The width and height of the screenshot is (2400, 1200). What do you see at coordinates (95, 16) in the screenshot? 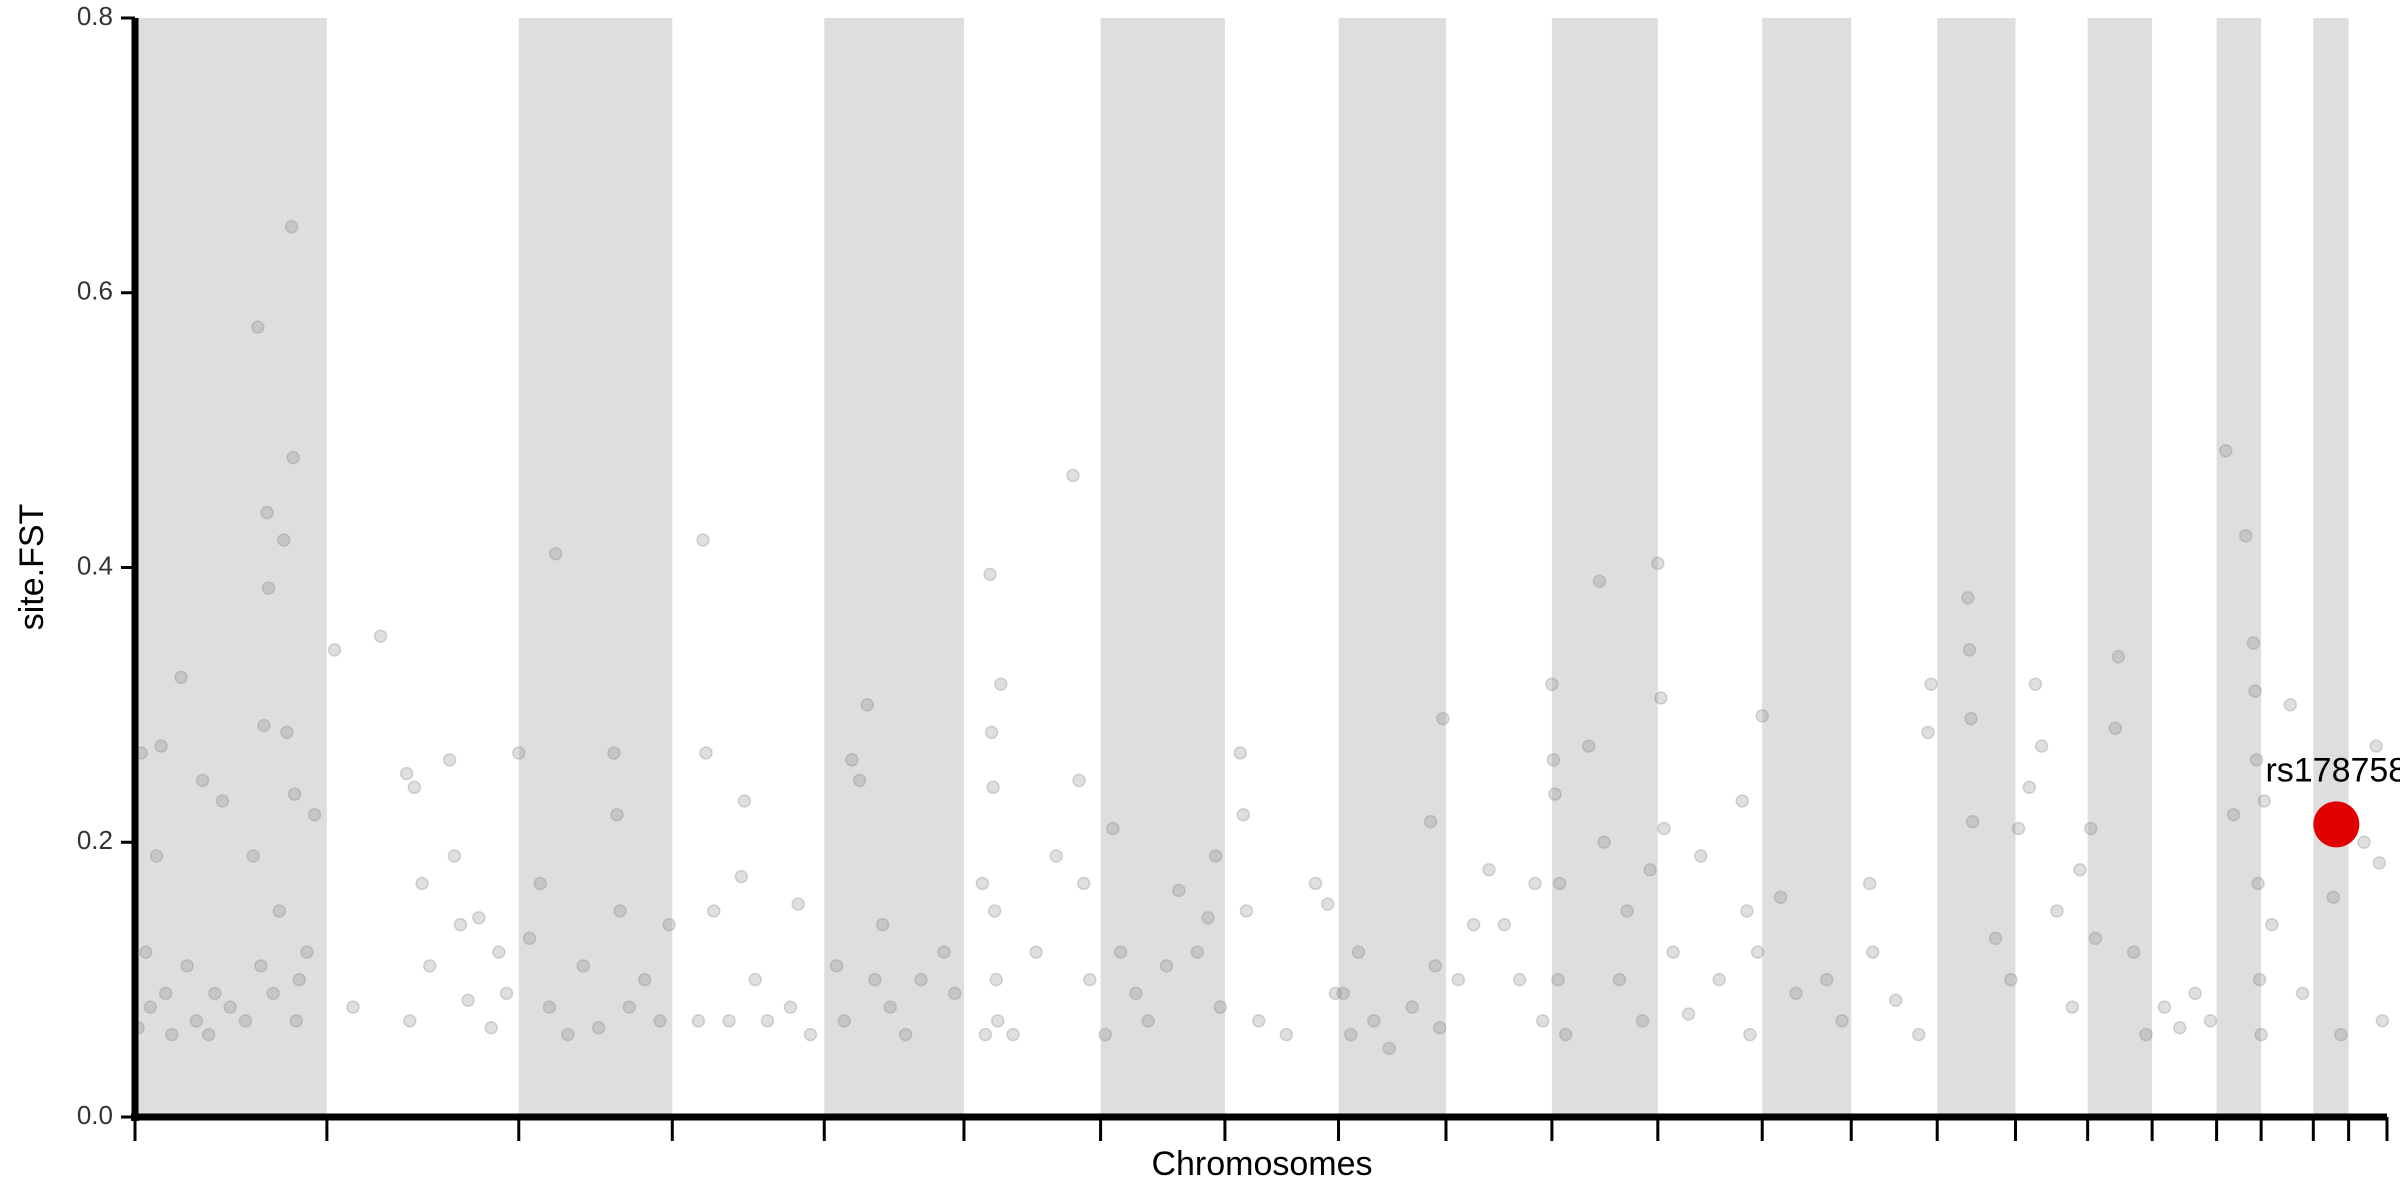
I see `y-tick-label: 0.8` at bounding box center [95, 16].